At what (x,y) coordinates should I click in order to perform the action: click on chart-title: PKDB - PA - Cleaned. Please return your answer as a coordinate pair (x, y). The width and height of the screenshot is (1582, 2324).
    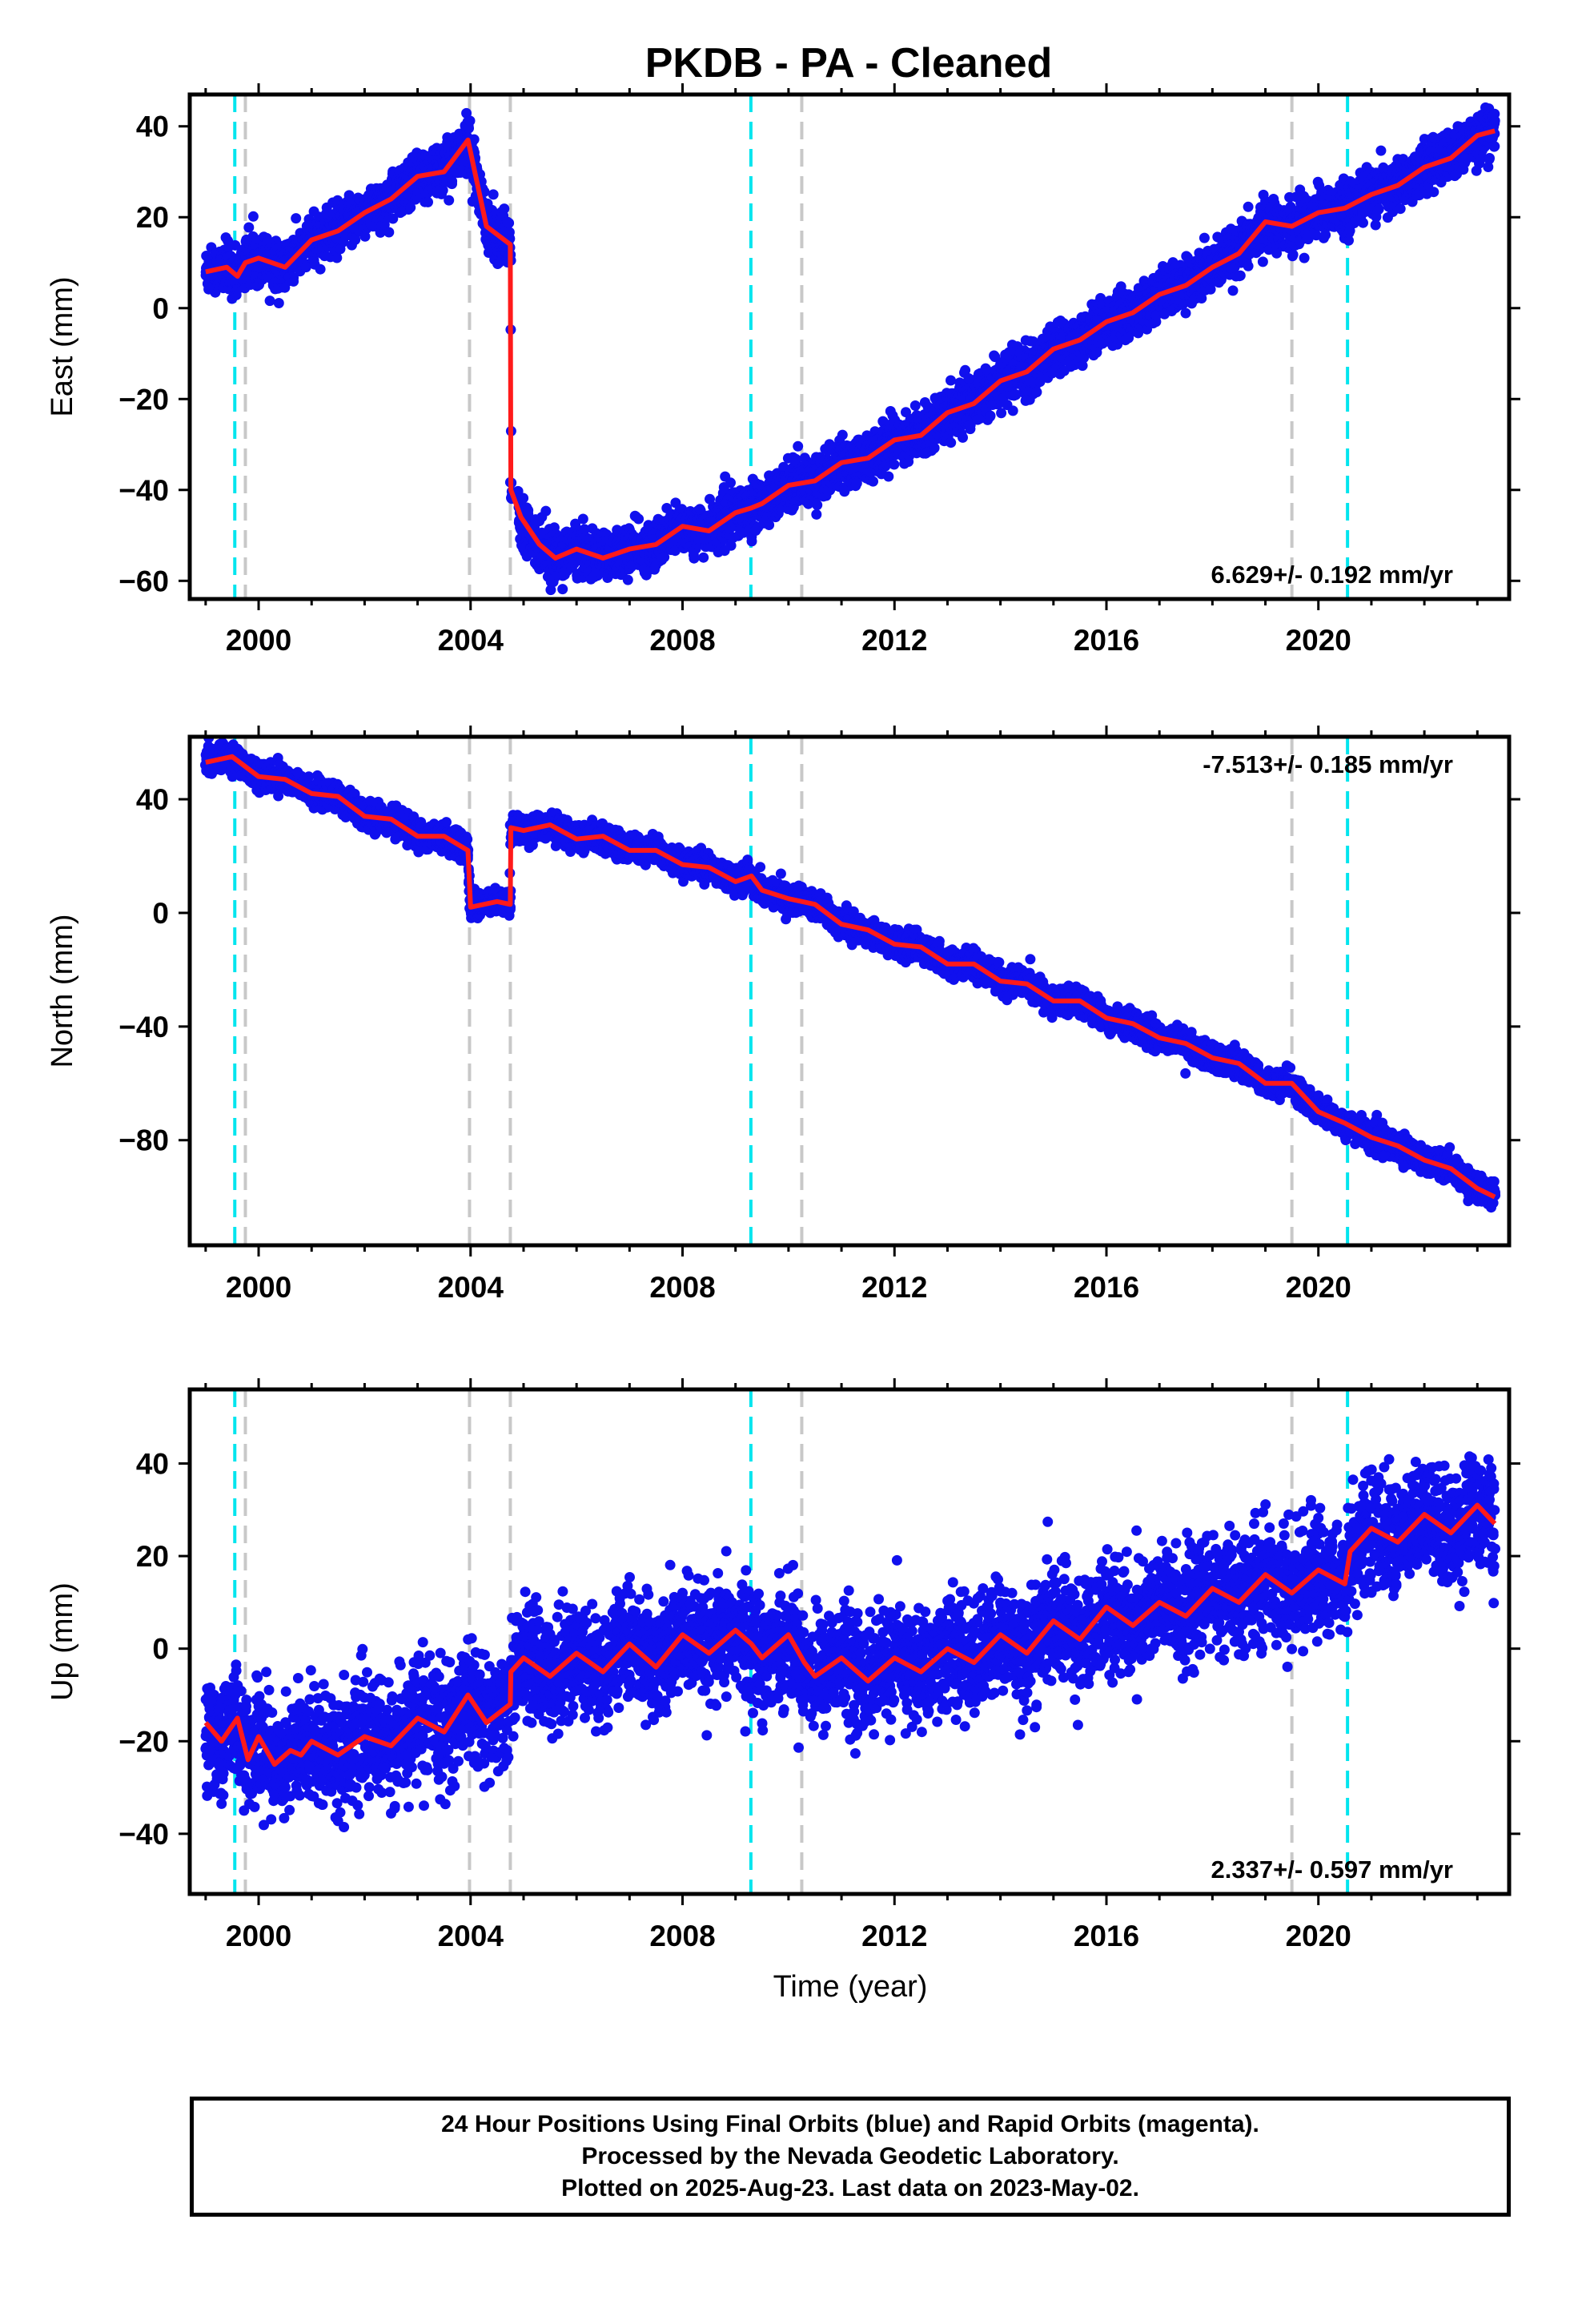
    Looking at the image, I should click on (849, 63).